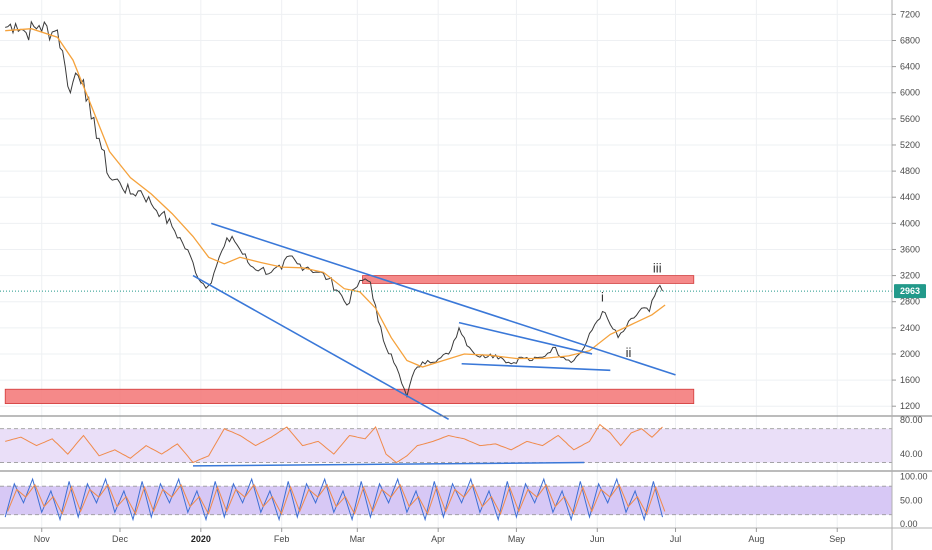 This screenshot has width=932, height=550. What do you see at coordinates (201, 539) in the screenshot?
I see `time-axis-tick-label: 2020` at bounding box center [201, 539].